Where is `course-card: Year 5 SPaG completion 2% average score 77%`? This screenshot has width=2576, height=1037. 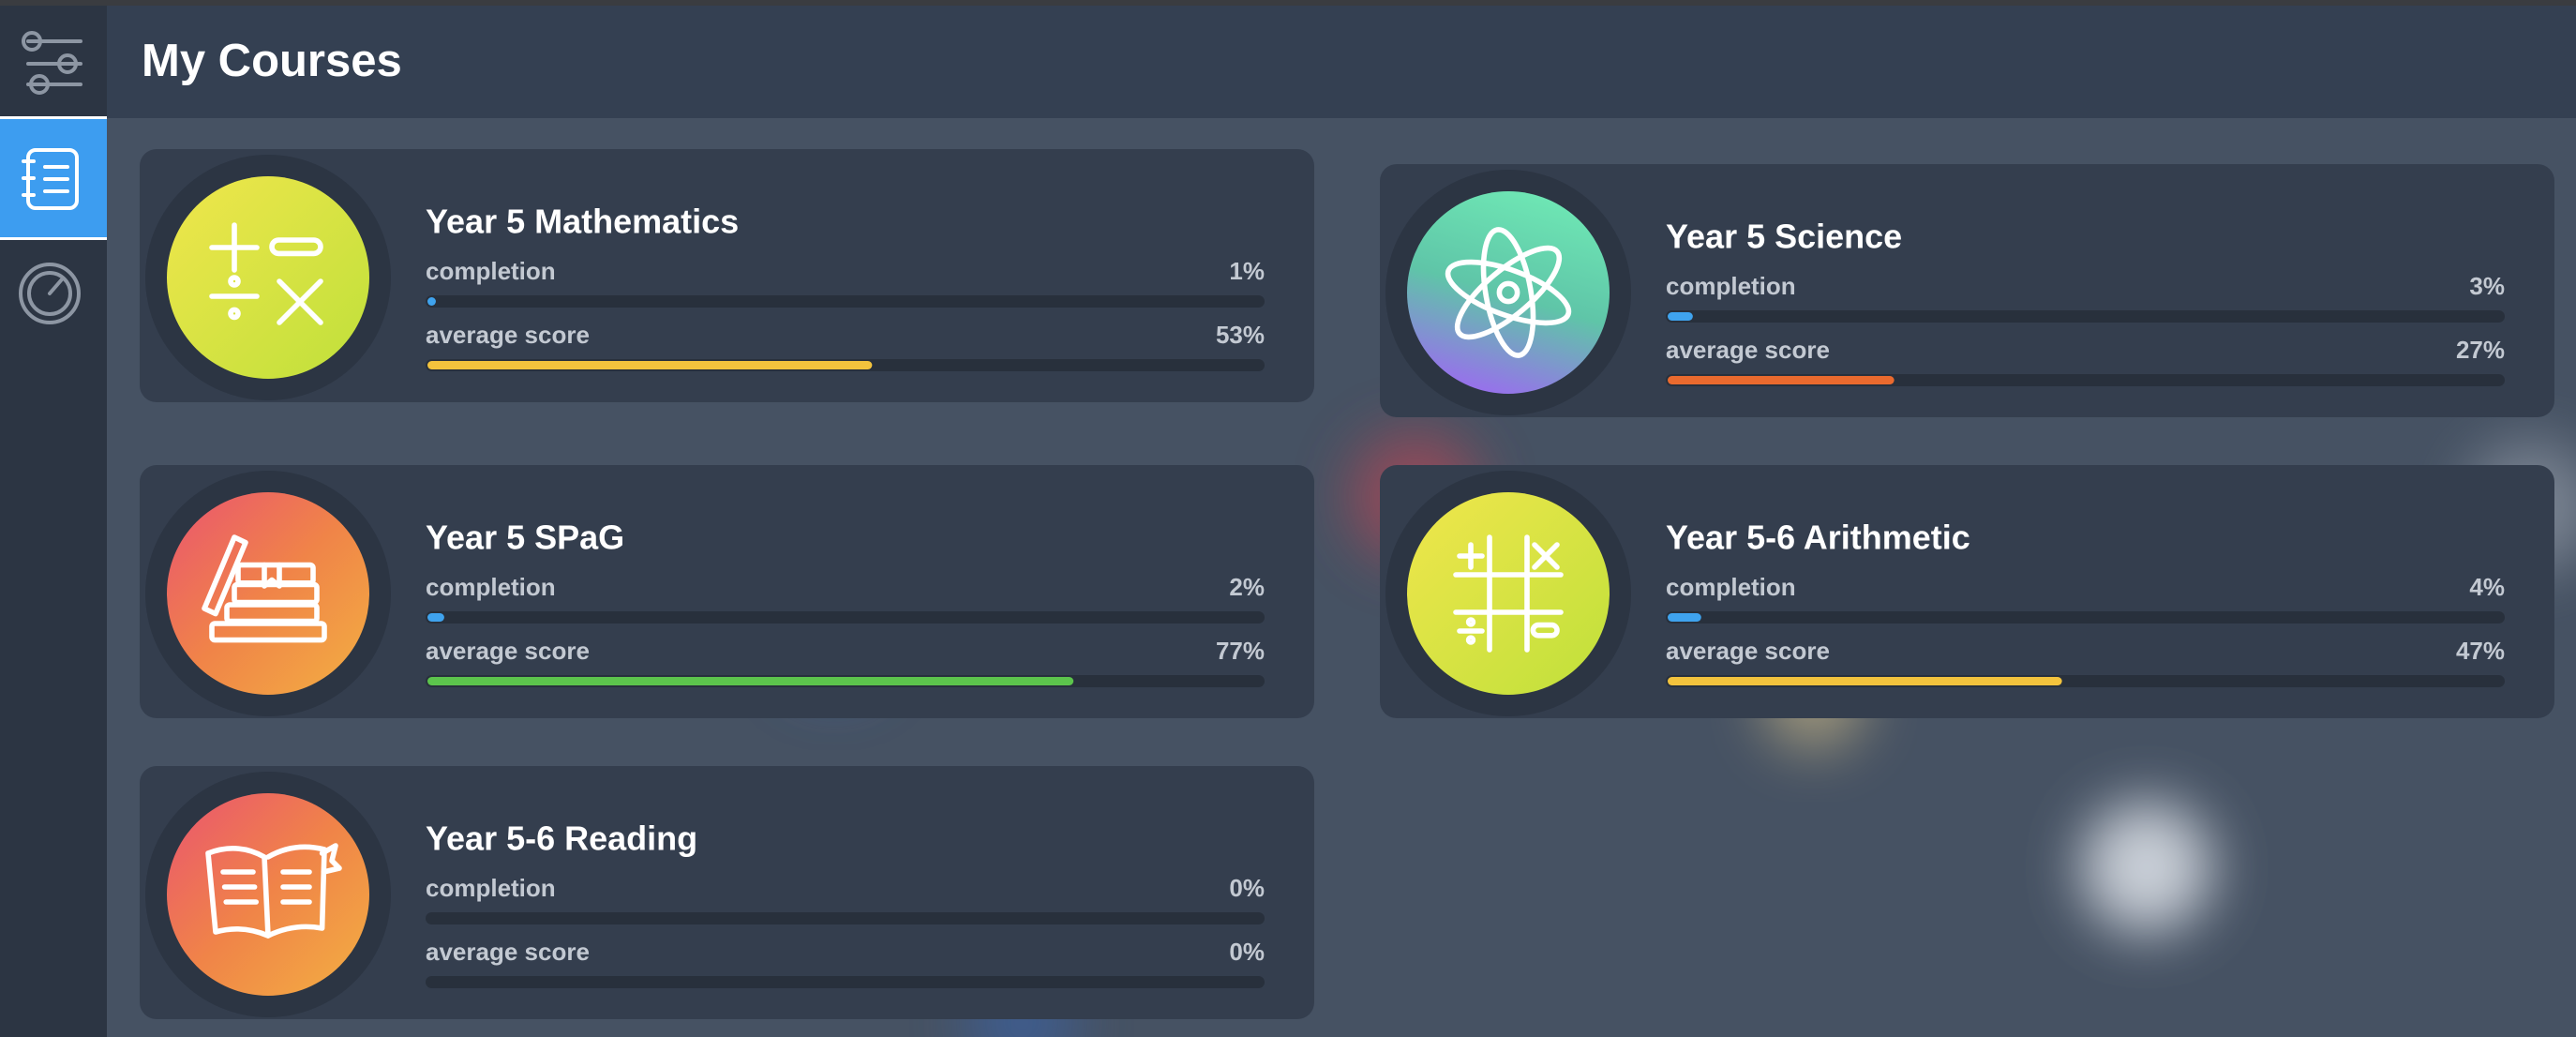 course-card: Year 5 SPaG completion 2% average score 77% is located at coordinates (727, 591).